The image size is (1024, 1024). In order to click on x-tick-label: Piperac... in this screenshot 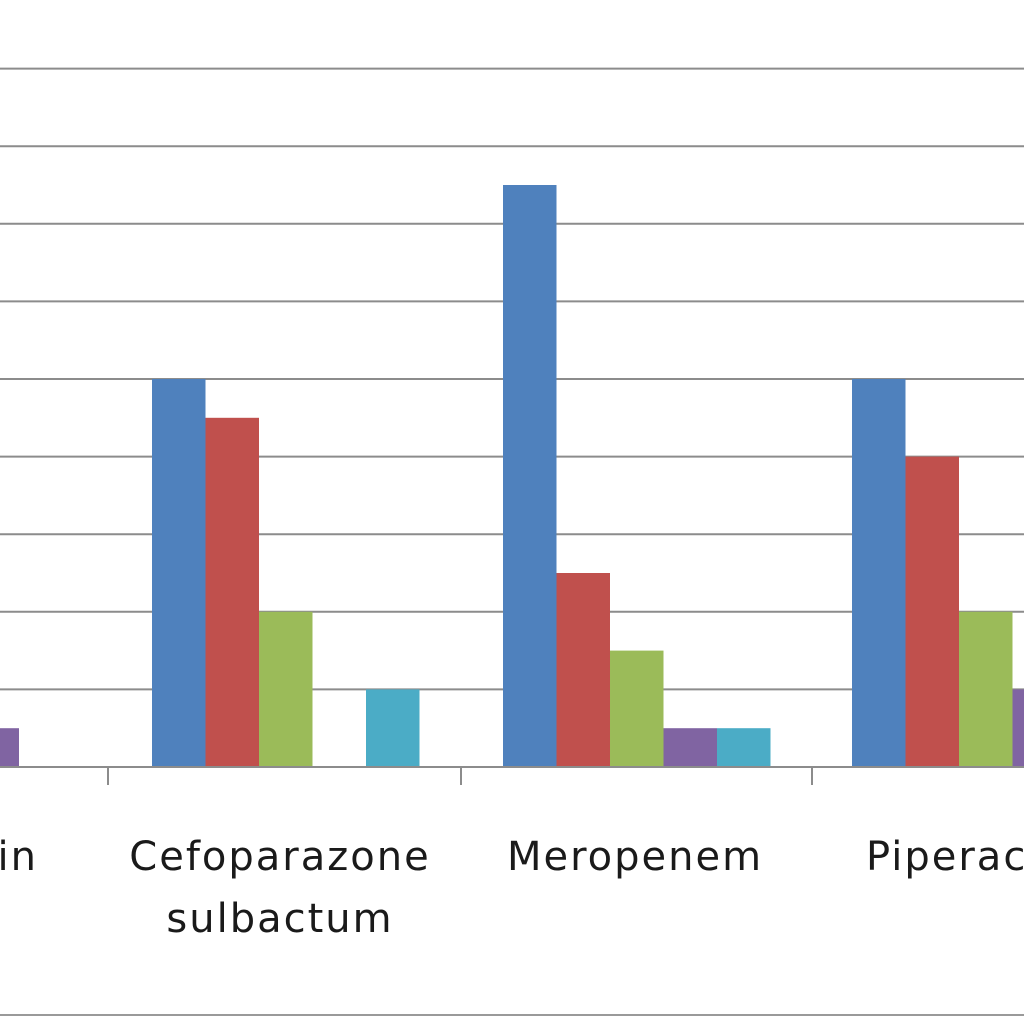, I will do `click(945, 857)`.